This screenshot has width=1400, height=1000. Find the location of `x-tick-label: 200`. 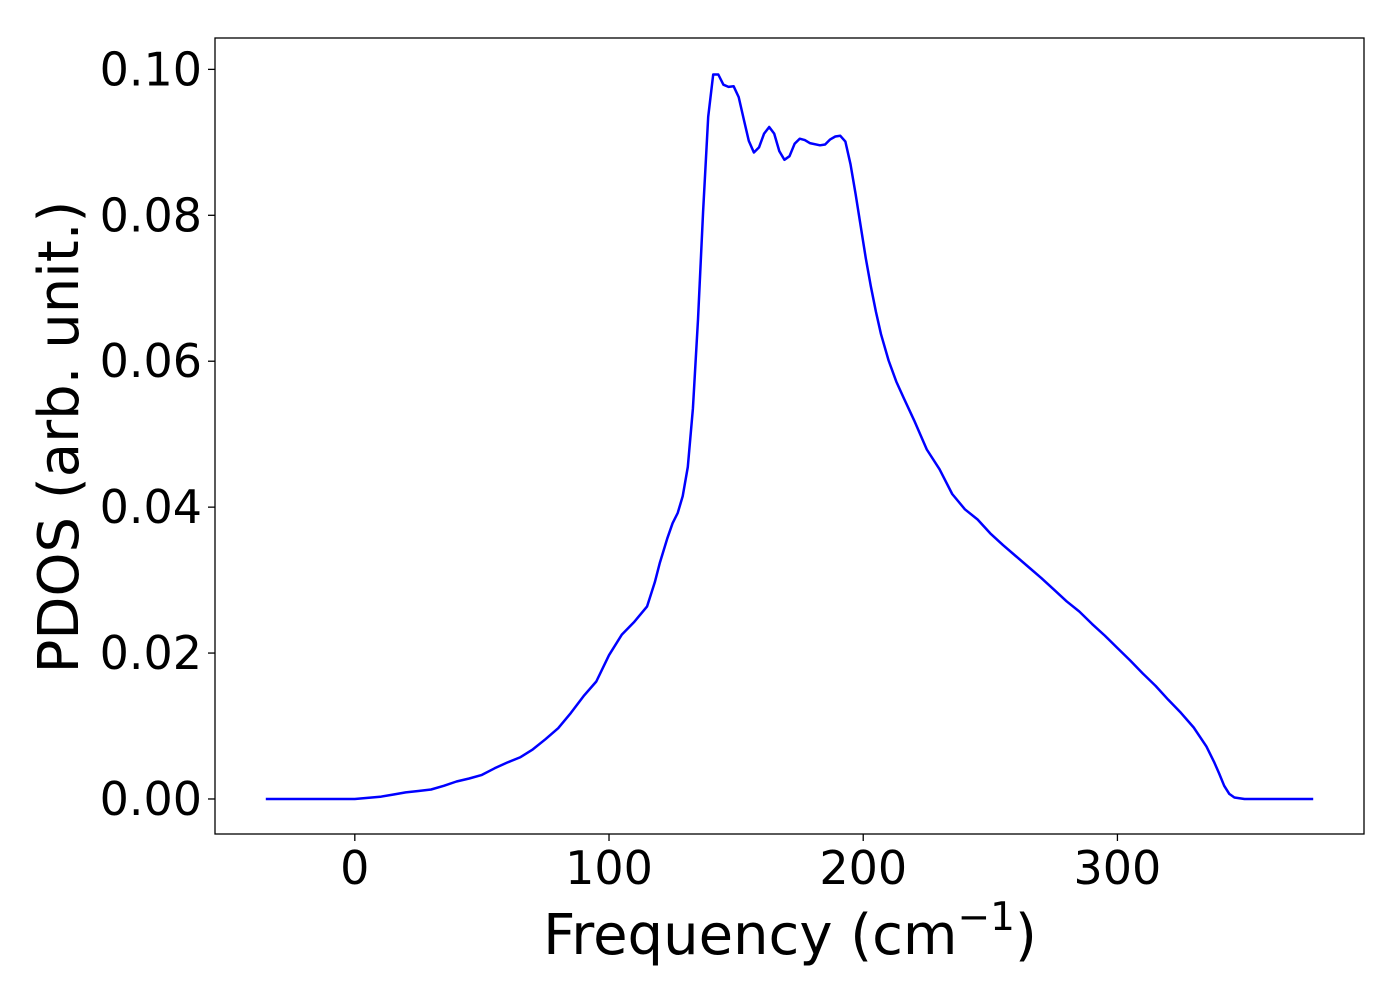

x-tick-label: 200 is located at coordinates (863, 868).